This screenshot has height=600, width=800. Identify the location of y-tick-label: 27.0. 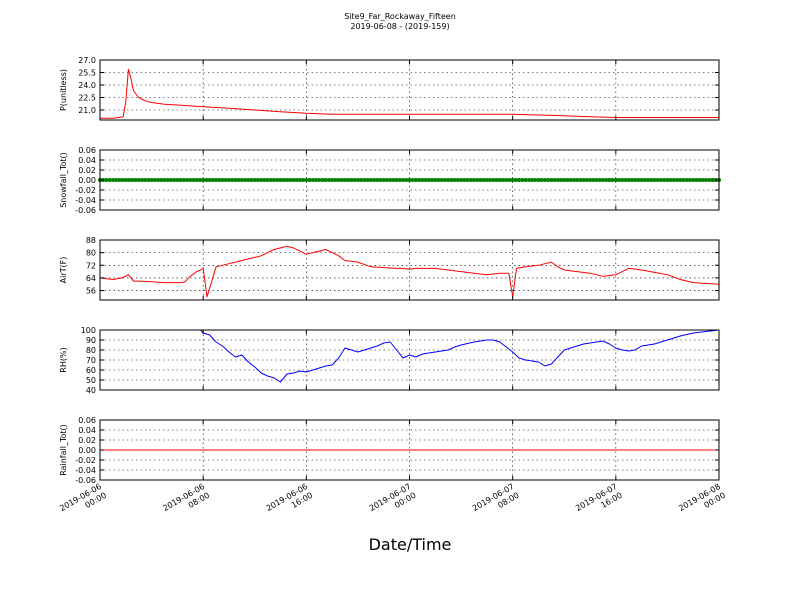
(87, 60).